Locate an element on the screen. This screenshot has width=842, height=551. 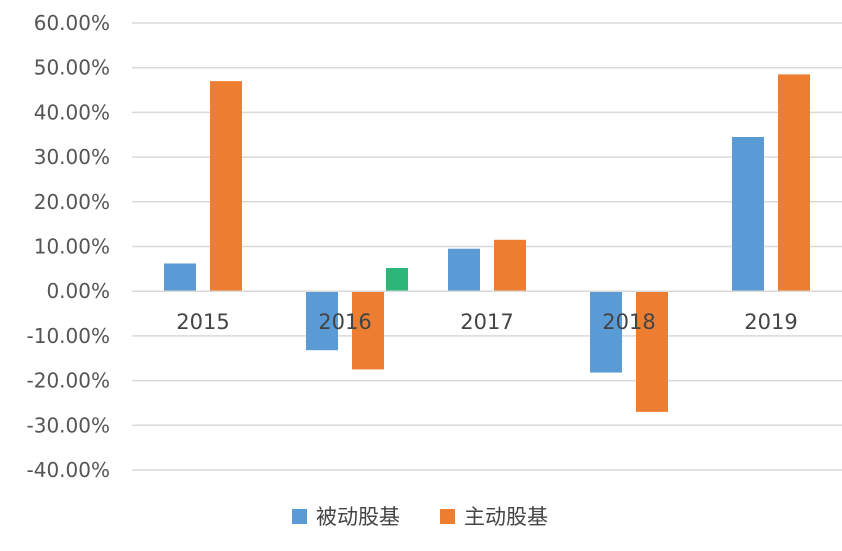
legend-label: 主动股基 is located at coordinates (506, 517).